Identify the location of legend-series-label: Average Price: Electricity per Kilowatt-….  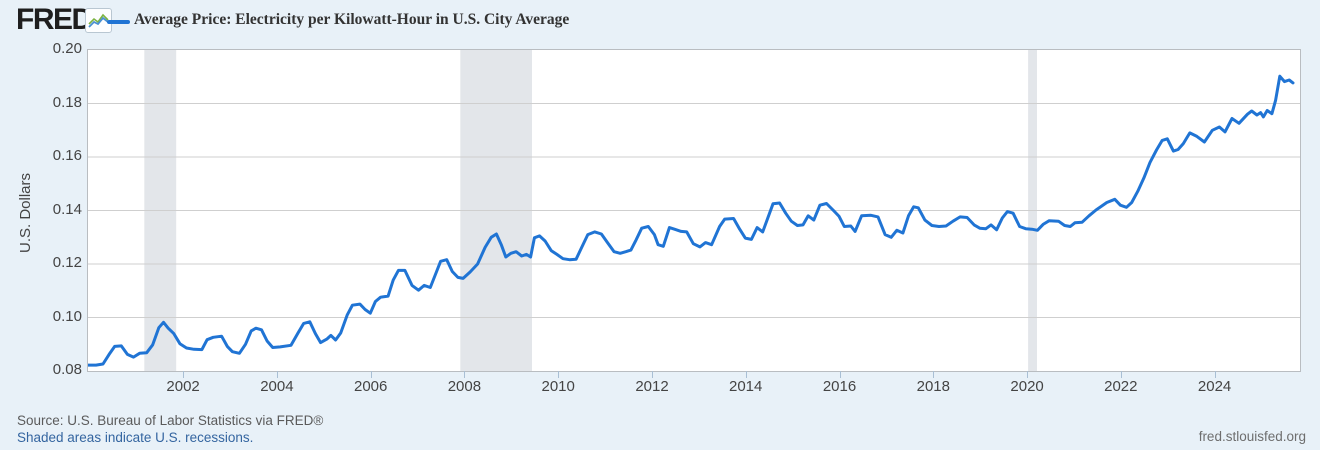
(352, 19).